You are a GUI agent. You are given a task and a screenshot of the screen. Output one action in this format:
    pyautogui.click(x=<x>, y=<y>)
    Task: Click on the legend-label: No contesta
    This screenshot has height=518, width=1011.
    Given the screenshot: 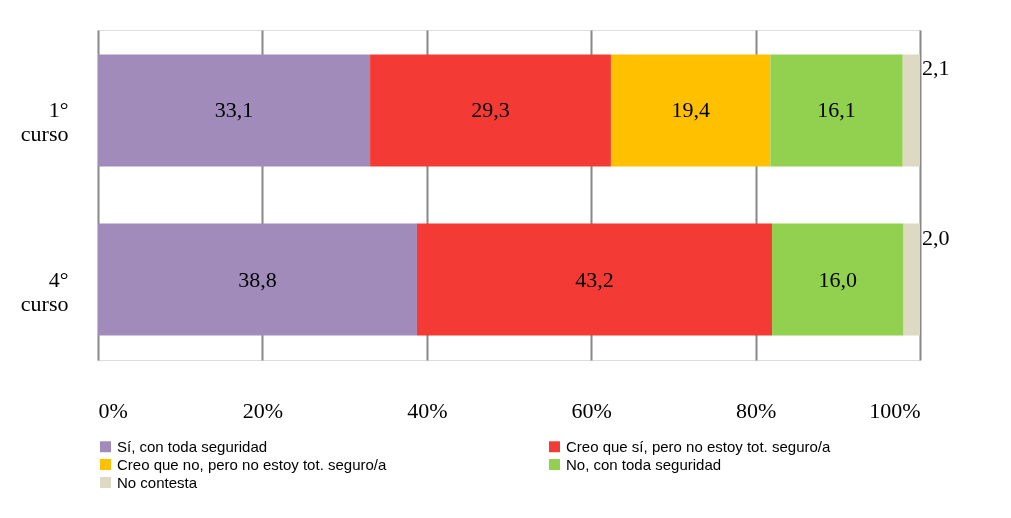 What is the action you would take?
    pyautogui.click(x=157, y=482)
    